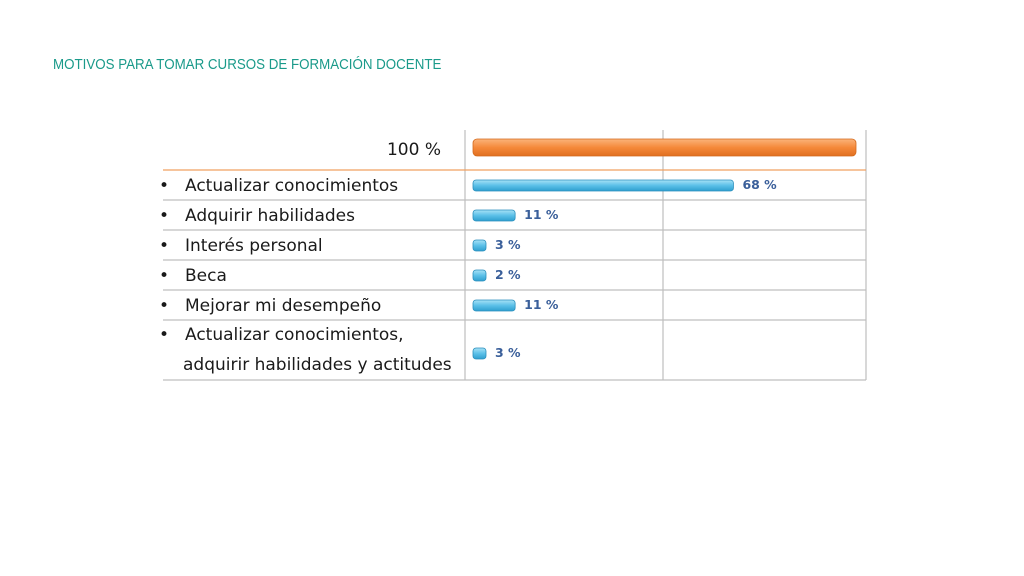  Describe the element at coordinates (254, 246) in the screenshot. I see `category-label: Interés personal` at that location.